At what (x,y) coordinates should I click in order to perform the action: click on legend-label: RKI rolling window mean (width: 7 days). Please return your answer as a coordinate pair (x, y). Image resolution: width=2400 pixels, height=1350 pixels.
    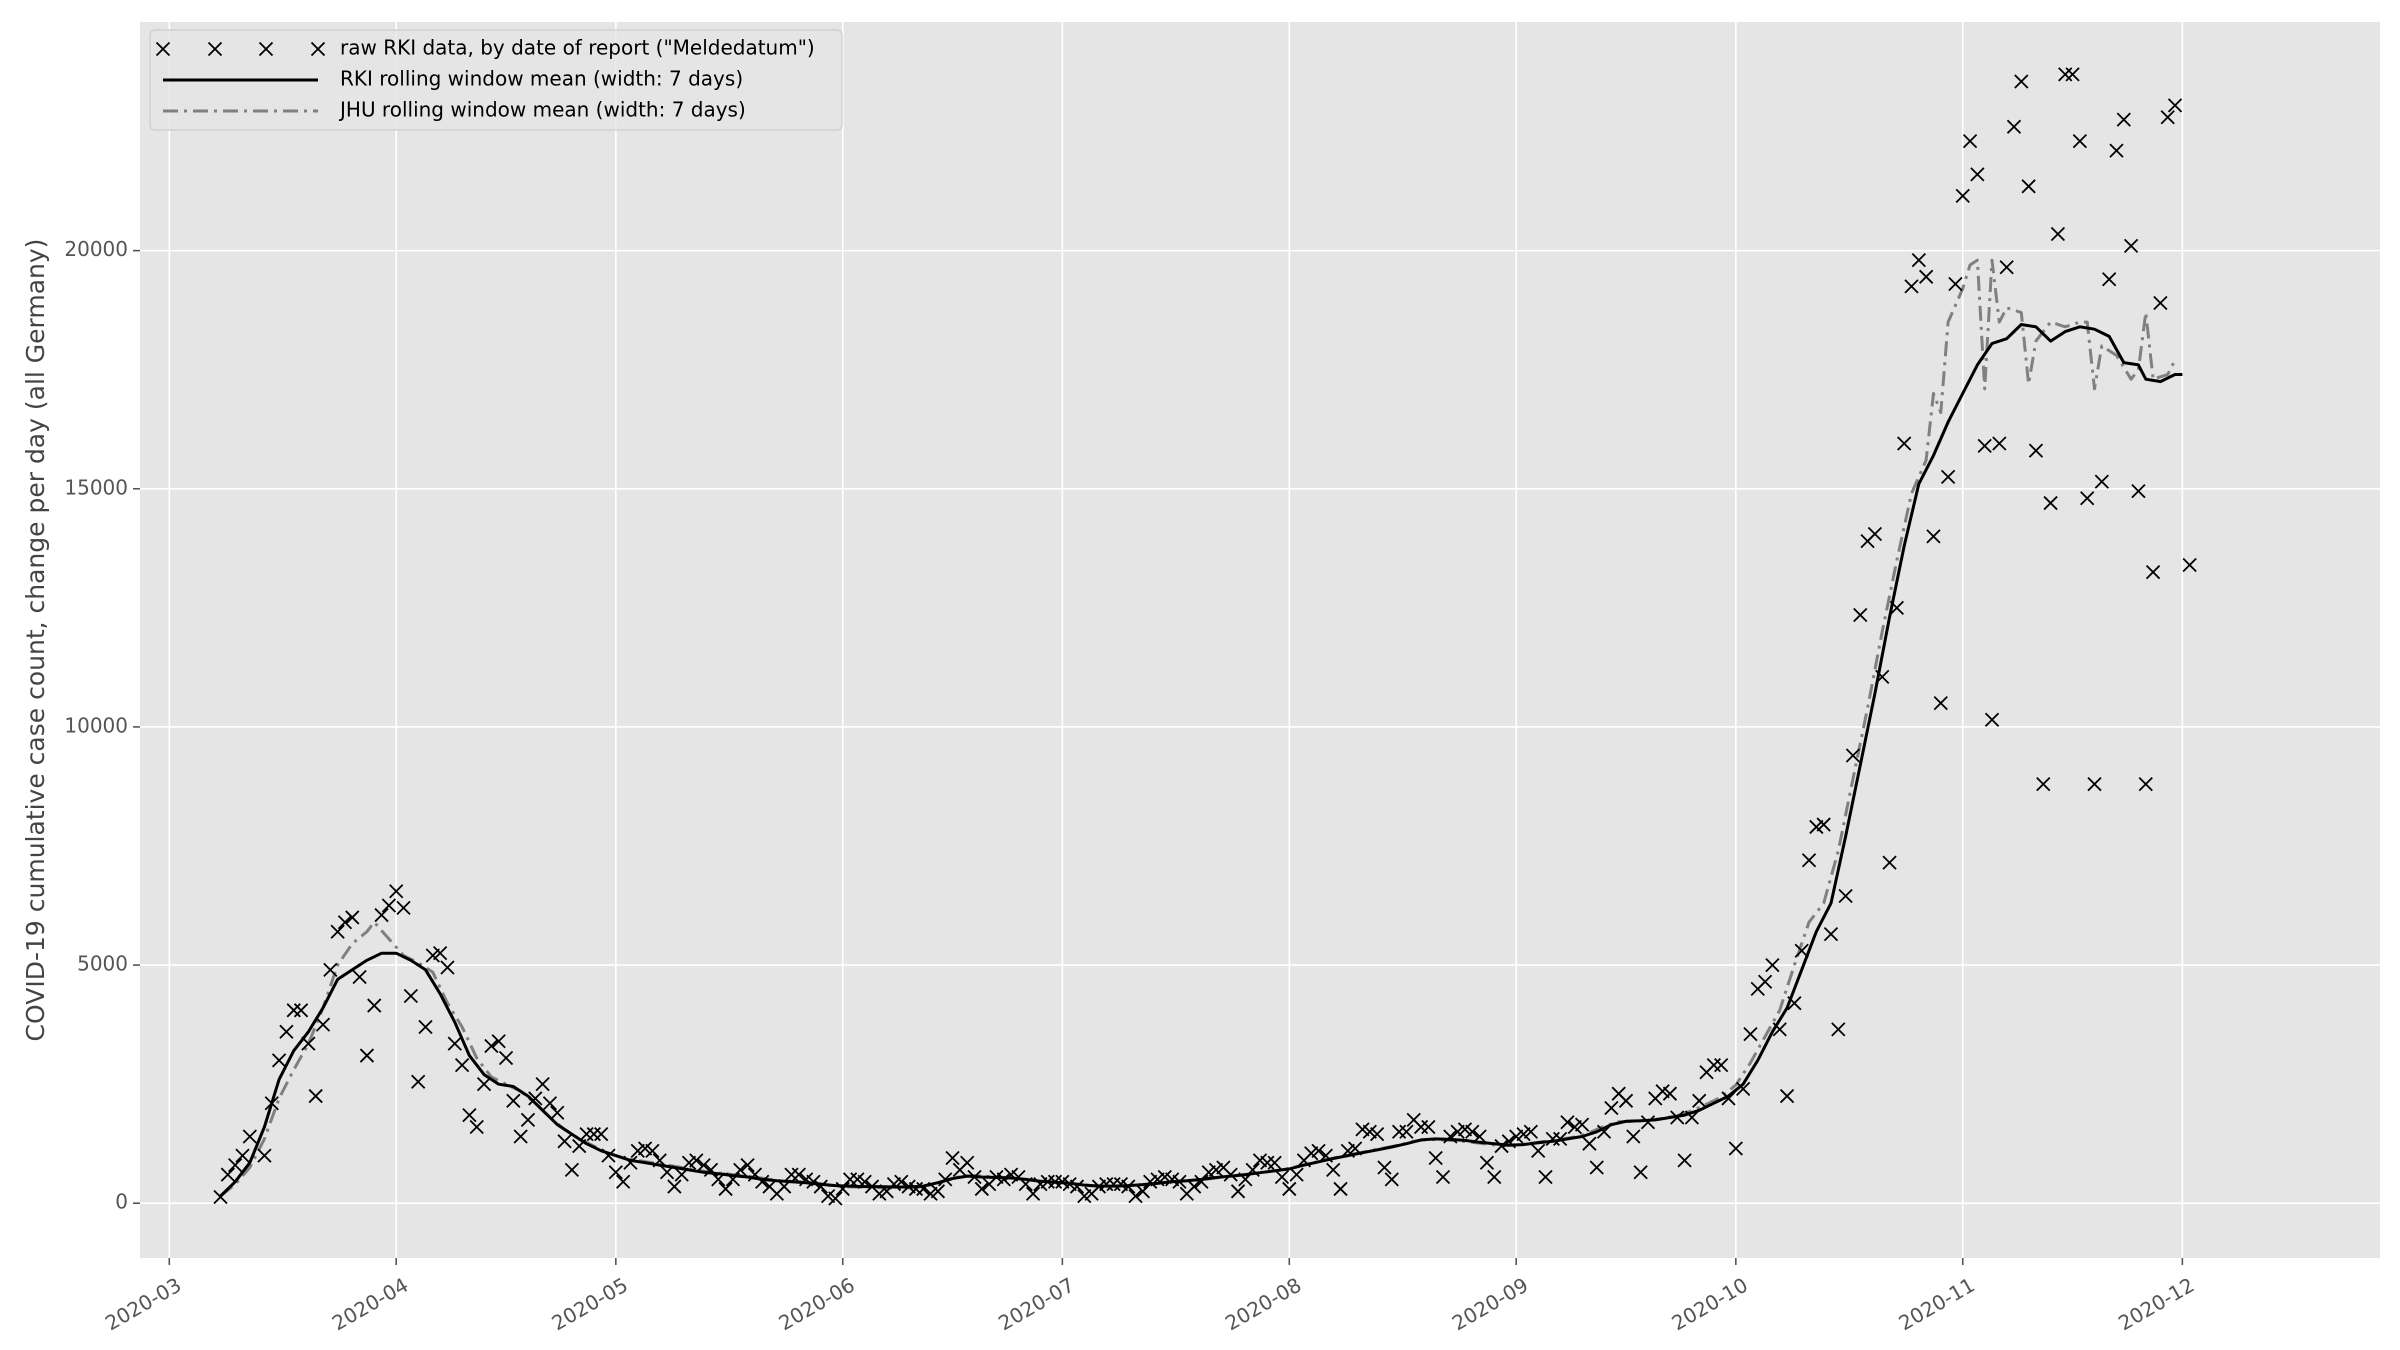
    Looking at the image, I should click on (541, 79).